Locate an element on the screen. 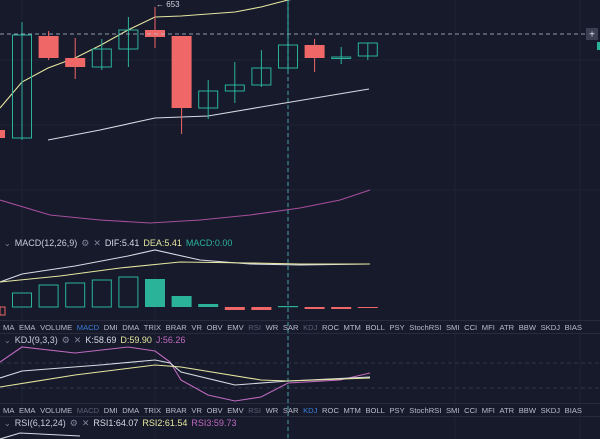  plus-icon: + is located at coordinates (592, 35).